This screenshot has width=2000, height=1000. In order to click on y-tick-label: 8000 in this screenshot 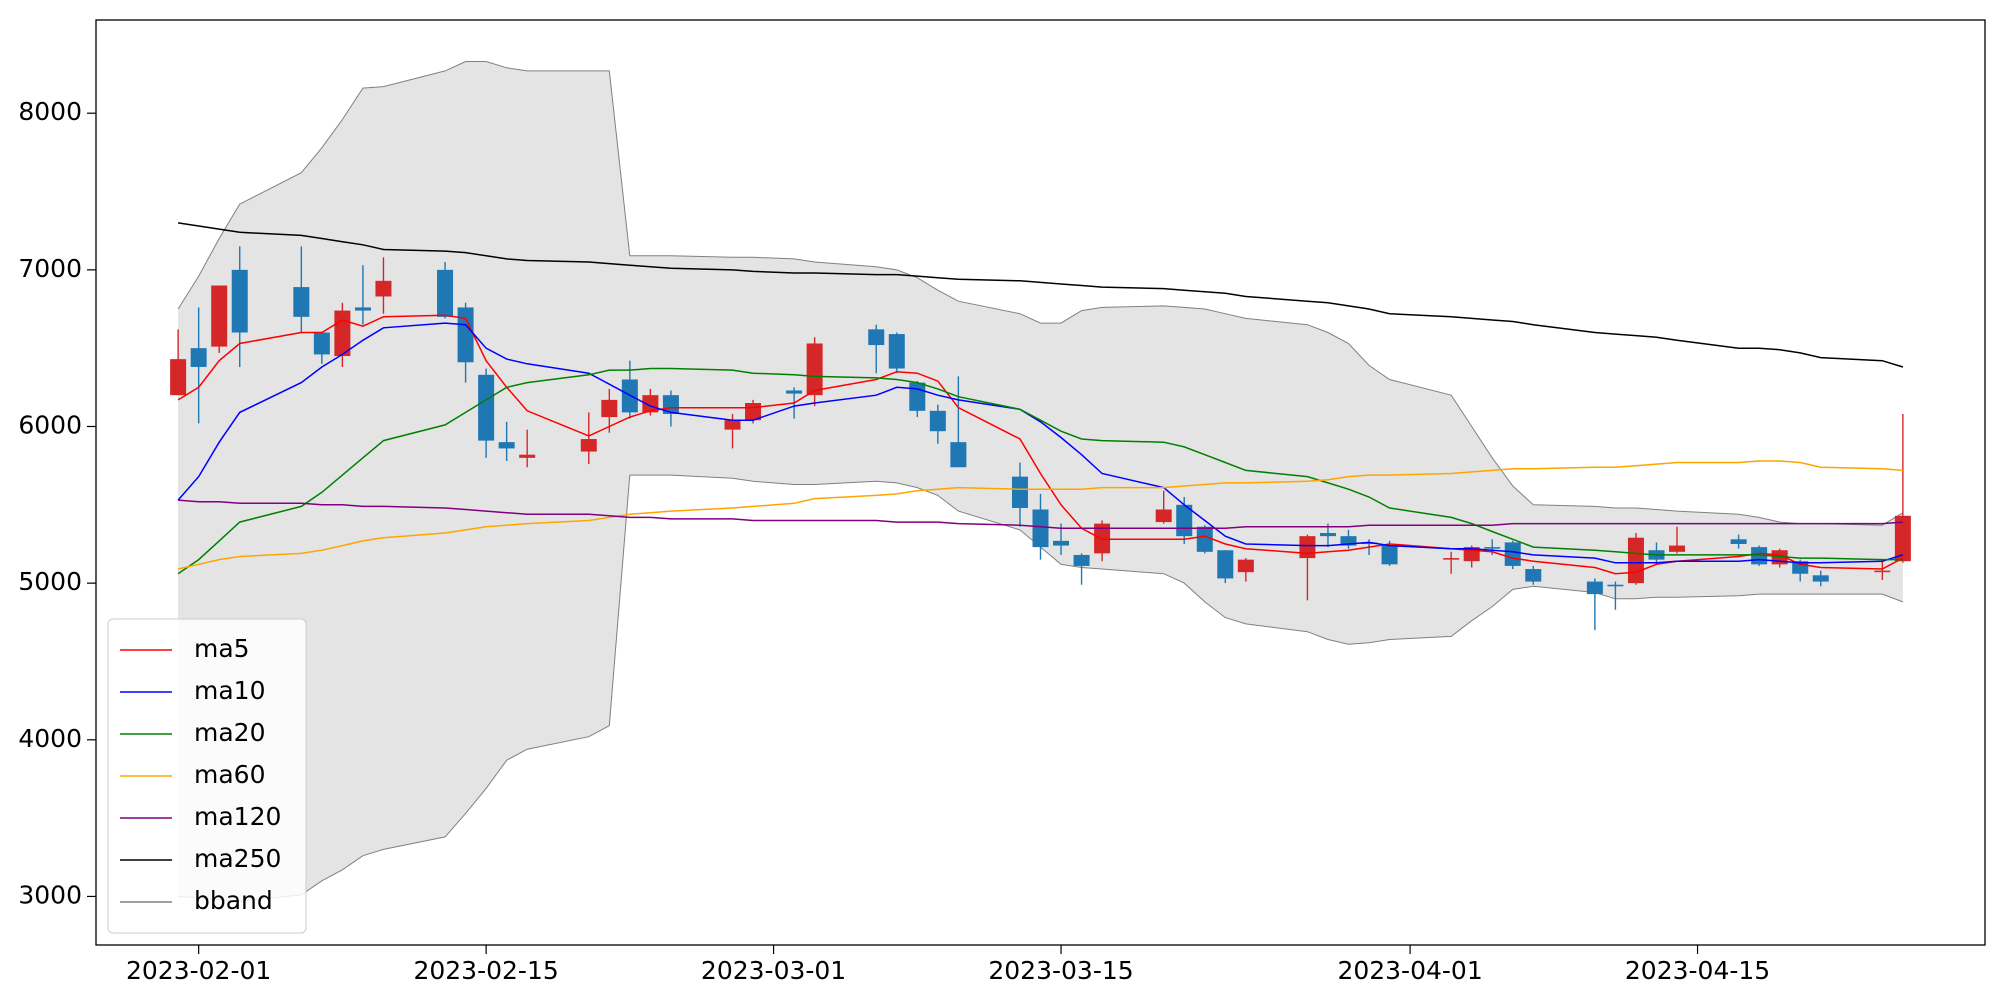, I will do `click(50, 111)`.